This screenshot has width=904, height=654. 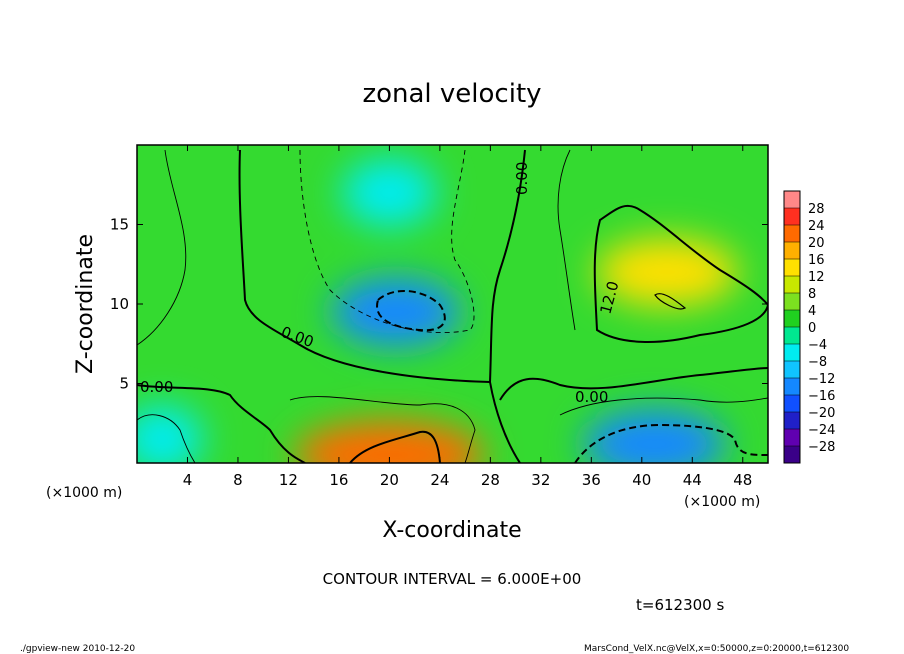 What do you see at coordinates (663, 406) in the screenshot?
I see `thin-contour-f` at bounding box center [663, 406].